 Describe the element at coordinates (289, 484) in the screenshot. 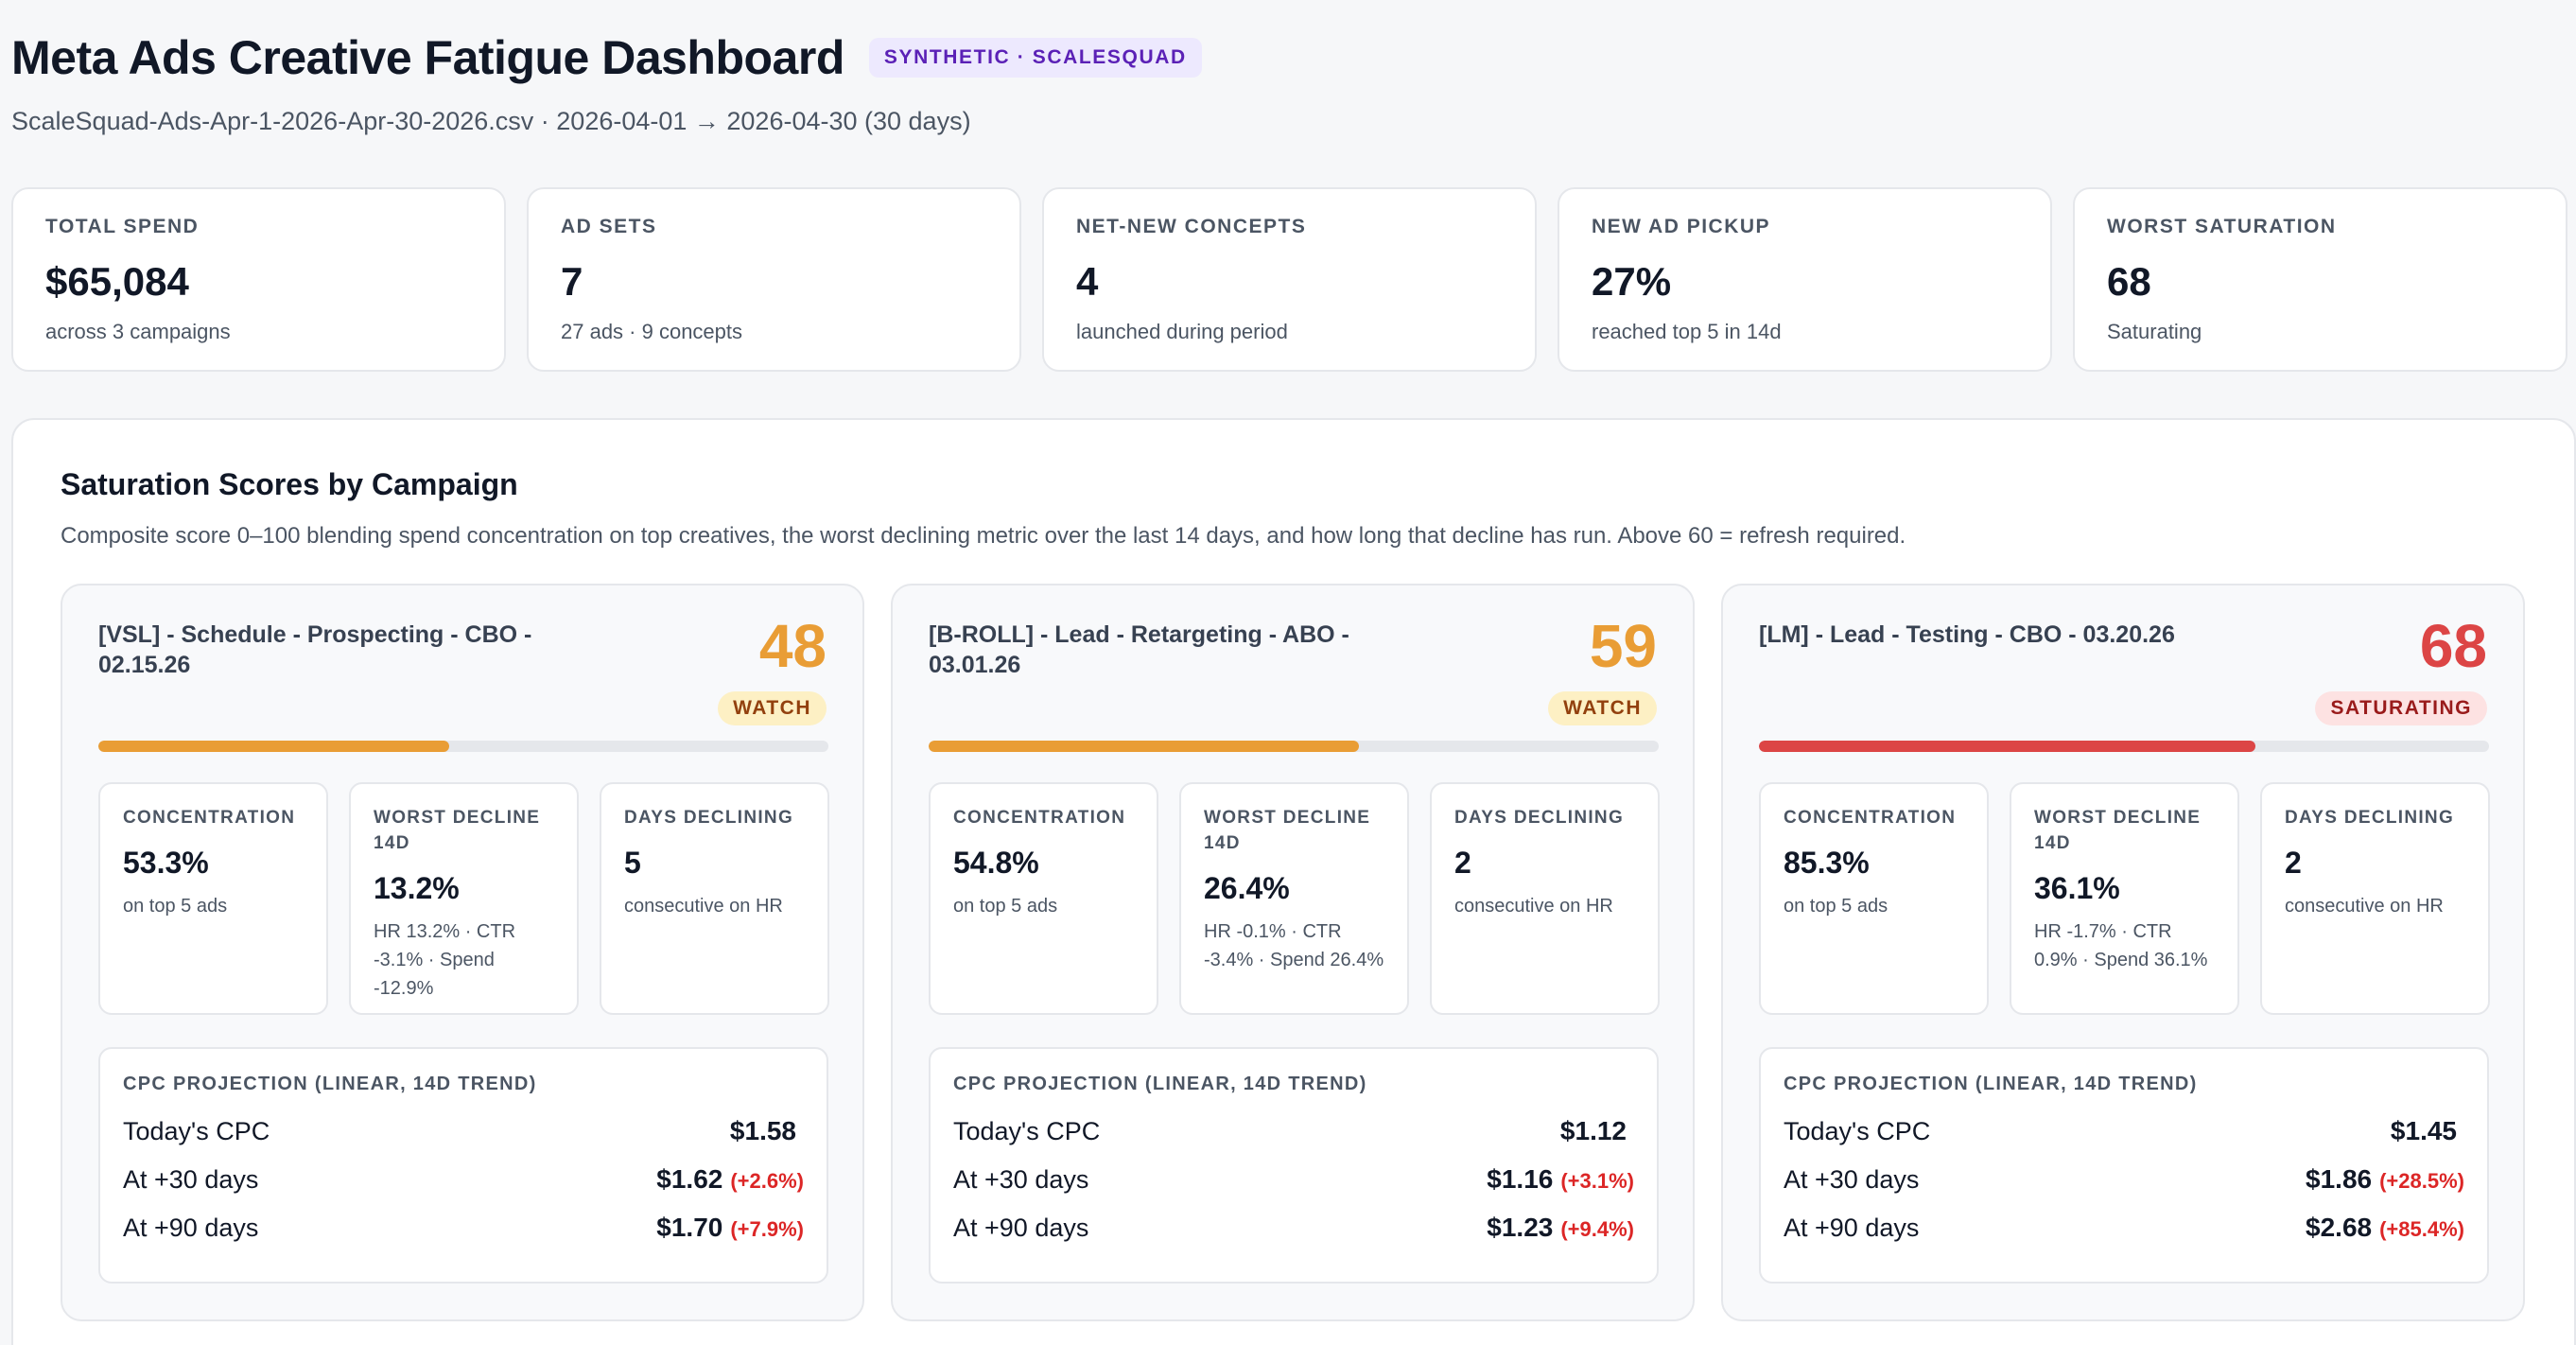

I see `panel-title: Saturation Scores by Campaign` at that location.